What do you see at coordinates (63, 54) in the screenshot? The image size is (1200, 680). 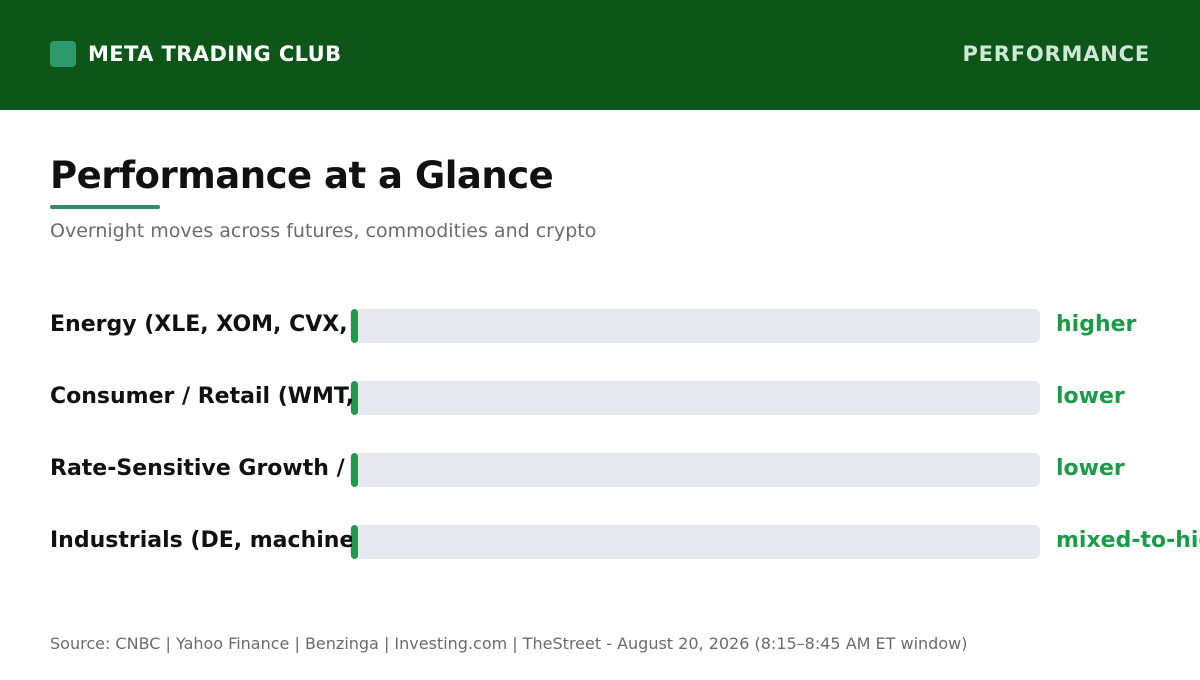 I see `brand-logo-icon` at bounding box center [63, 54].